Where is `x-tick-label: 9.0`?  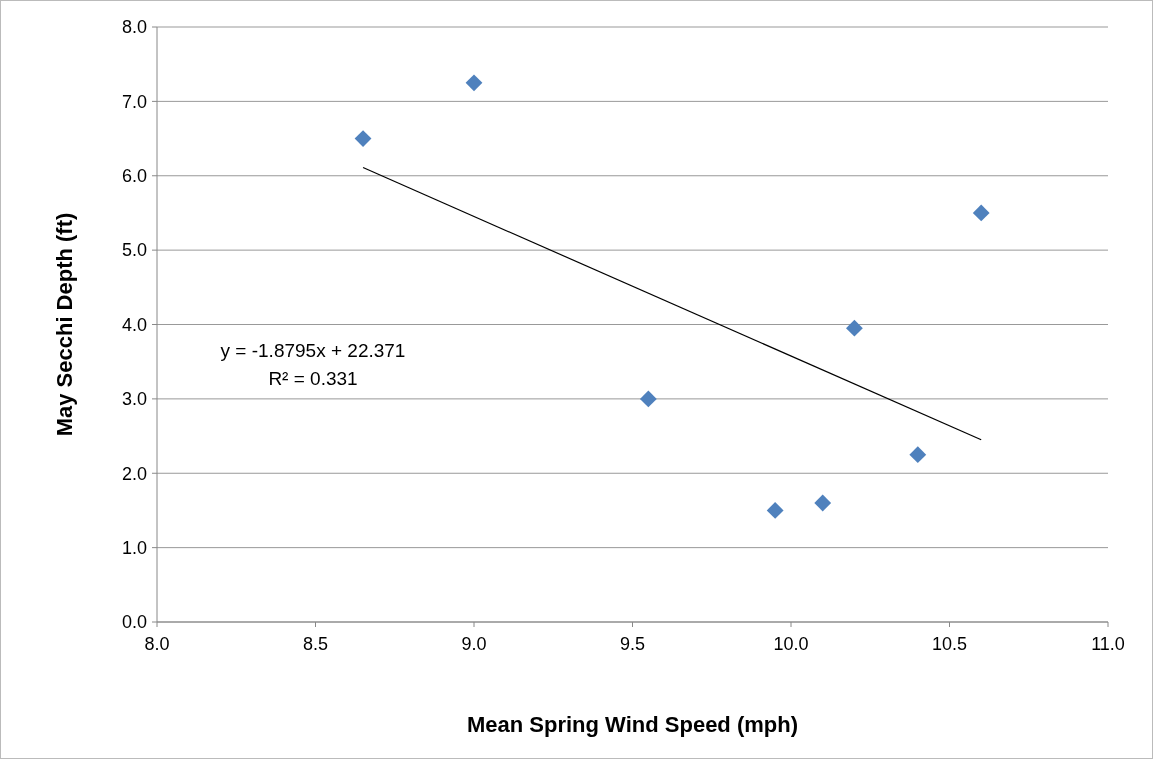 x-tick-label: 9.0 is located at coordinates (474, 644).